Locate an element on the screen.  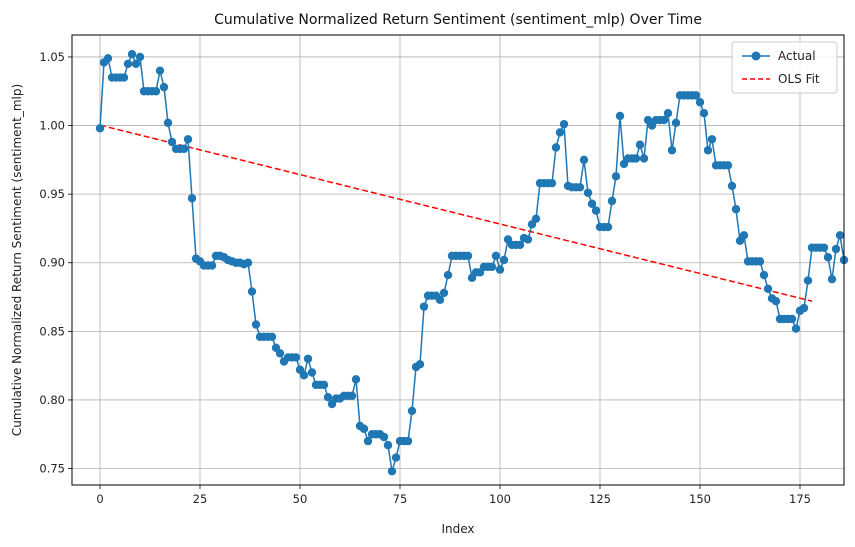
x-tick-label: 150 is located at coordinates (700, 499).